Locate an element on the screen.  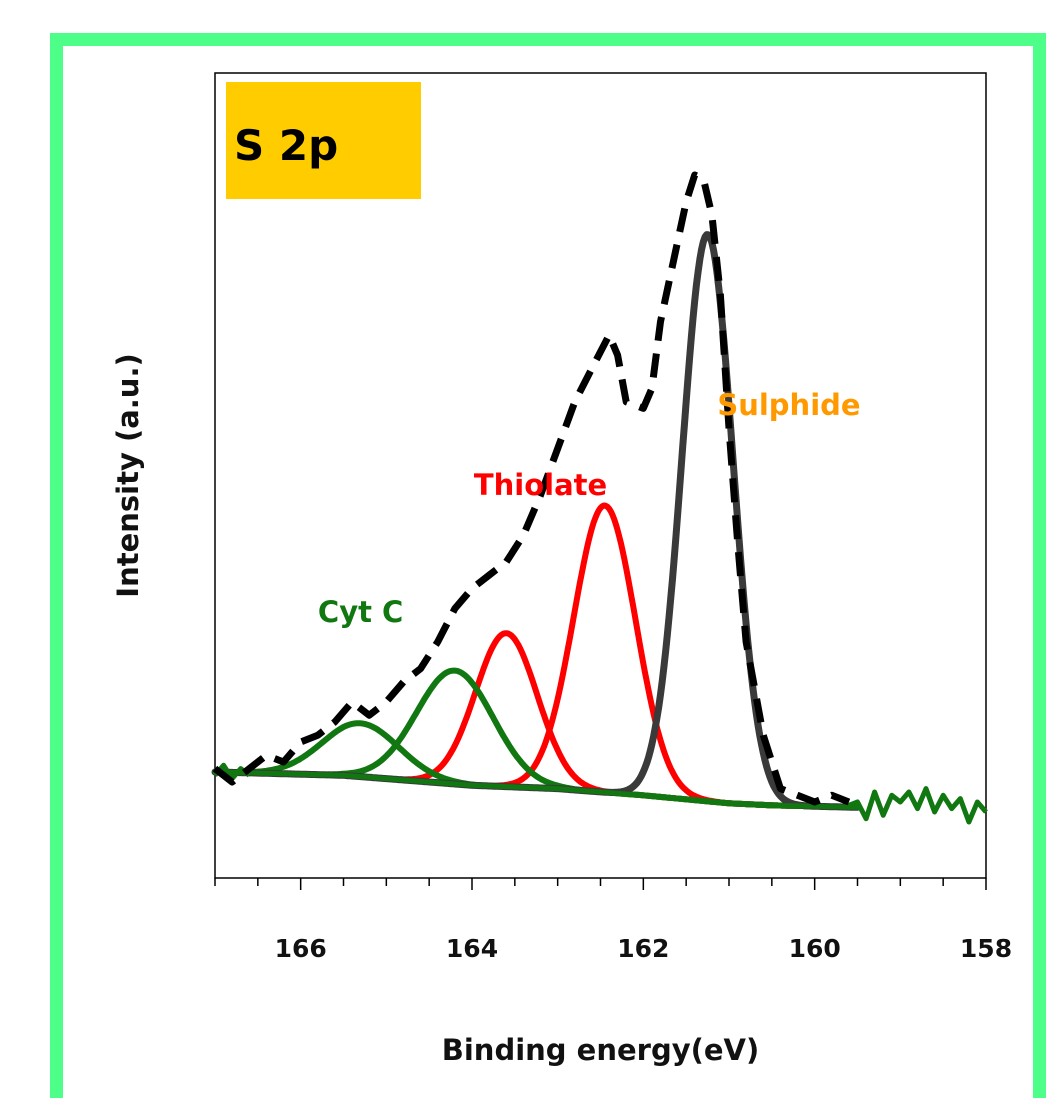
x-tick-label: 164 is located at coordinates (472, 948).